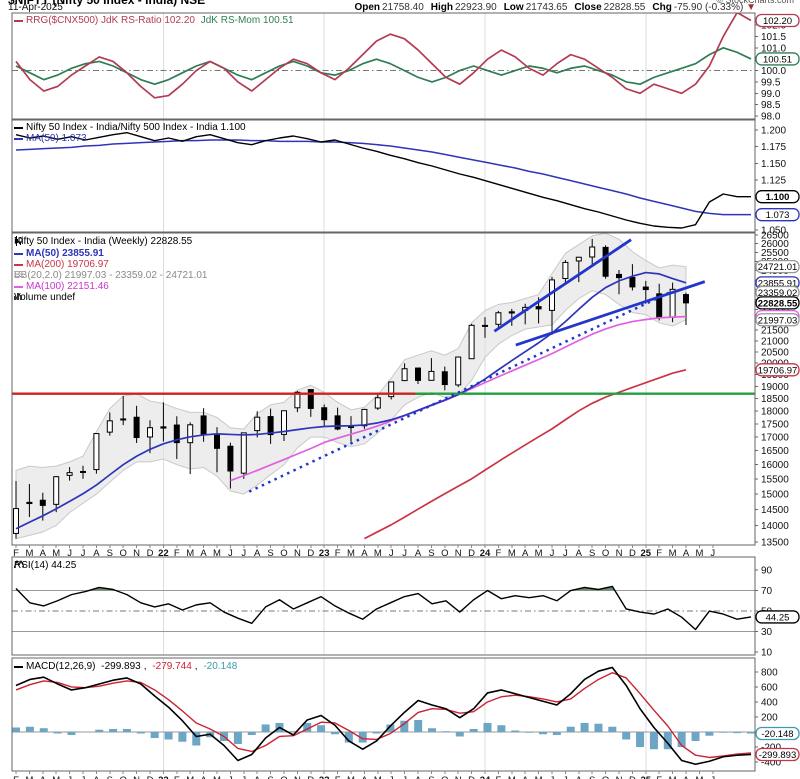  Describe the element at coordinates (367, 7) in the screenshot. I see `open-label: Open` at that location.